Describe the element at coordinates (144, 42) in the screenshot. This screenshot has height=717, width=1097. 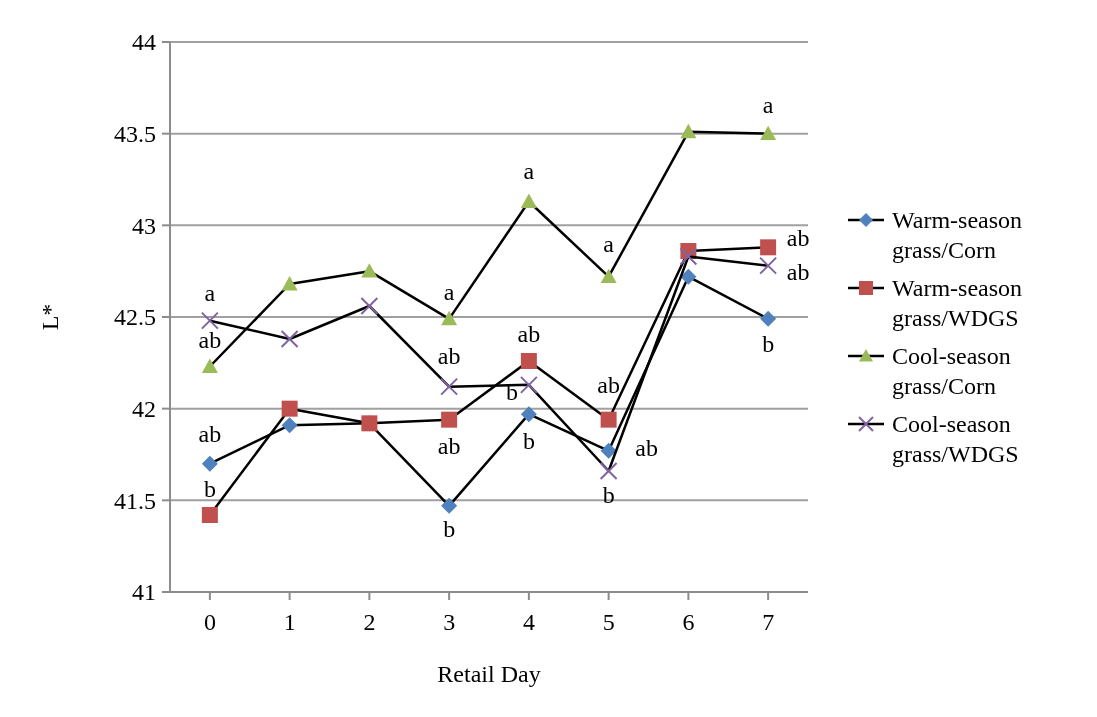
I see `y-tick-label: 44` at that location.